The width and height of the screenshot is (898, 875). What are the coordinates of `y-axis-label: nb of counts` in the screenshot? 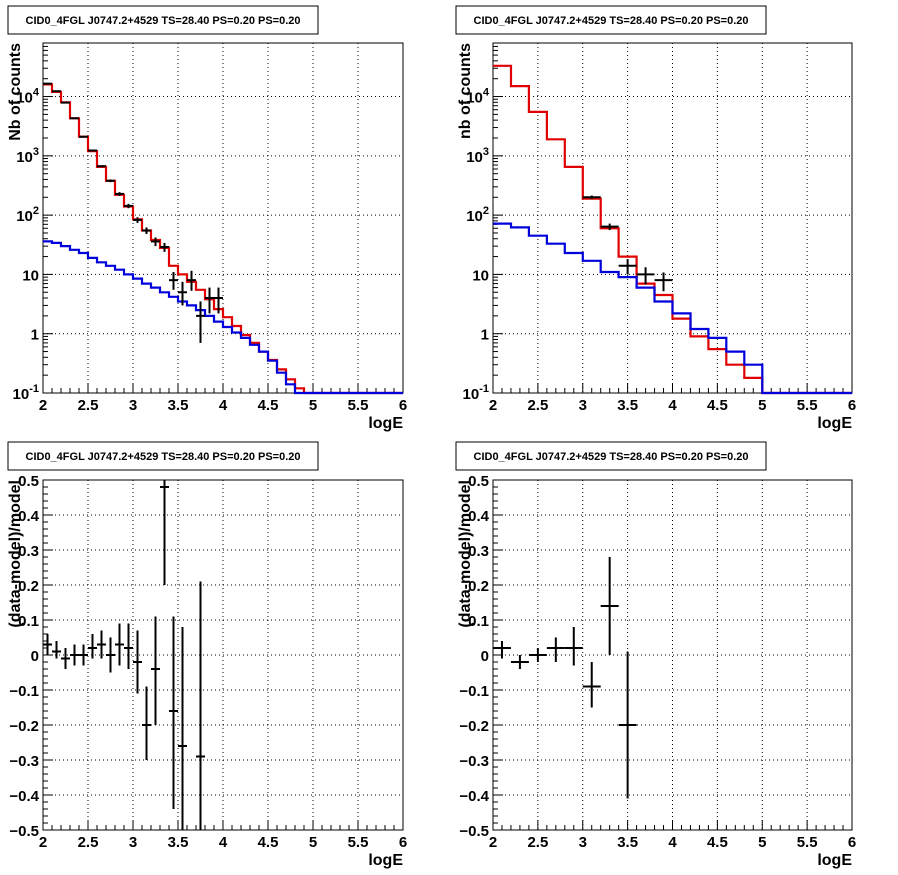 It's located at (465, 91).